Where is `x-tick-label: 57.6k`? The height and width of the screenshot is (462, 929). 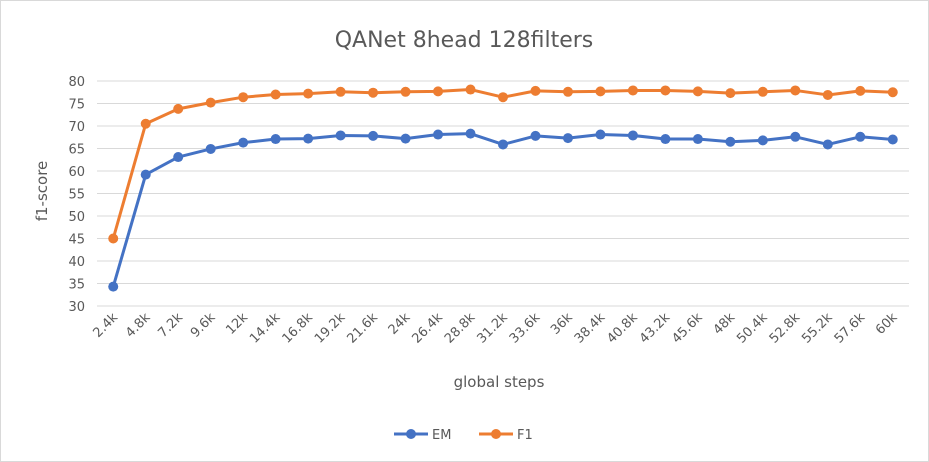 x-tick-label: 57.6k is located at coordinates (850, 328).